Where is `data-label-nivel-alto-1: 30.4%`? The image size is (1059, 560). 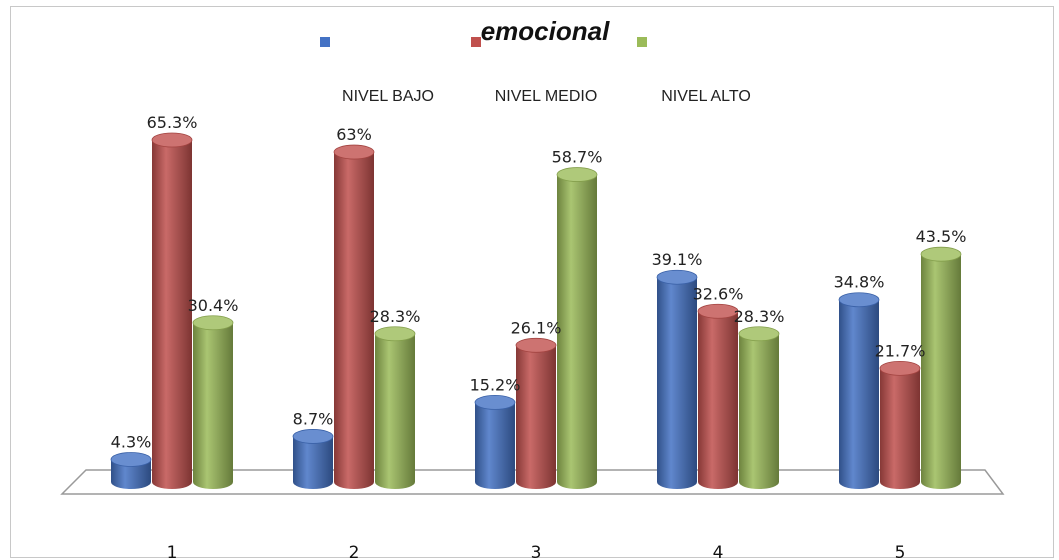
data-label-nivel-alto-1: 30.4% is located at coordinates (213, 305).